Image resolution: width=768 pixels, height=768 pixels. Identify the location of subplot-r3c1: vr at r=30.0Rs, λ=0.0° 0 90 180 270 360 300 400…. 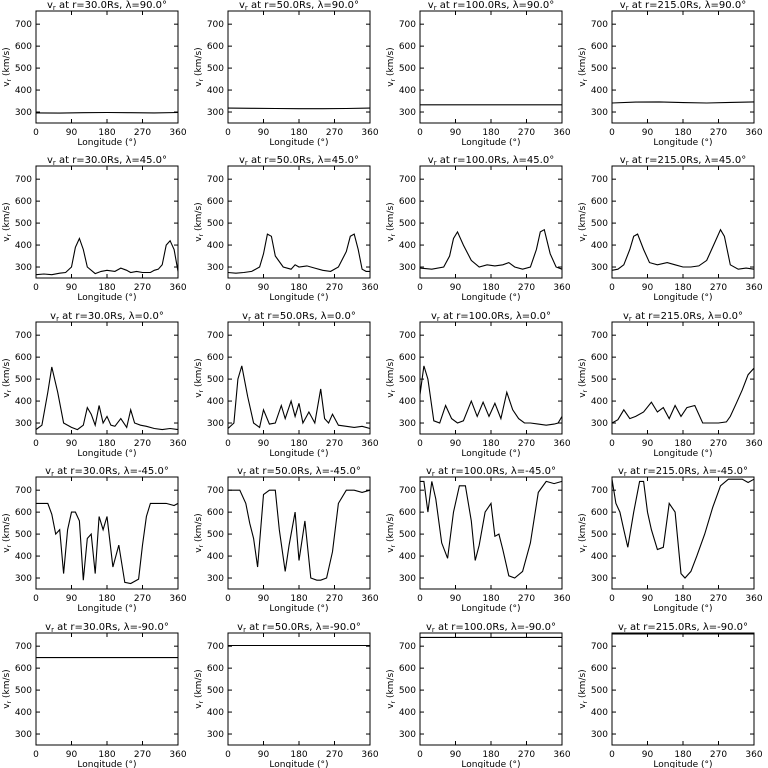
(94, 385).